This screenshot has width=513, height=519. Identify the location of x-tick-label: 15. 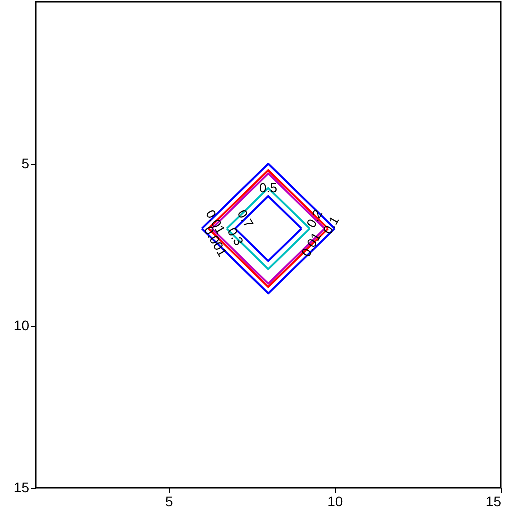
(494, 502).